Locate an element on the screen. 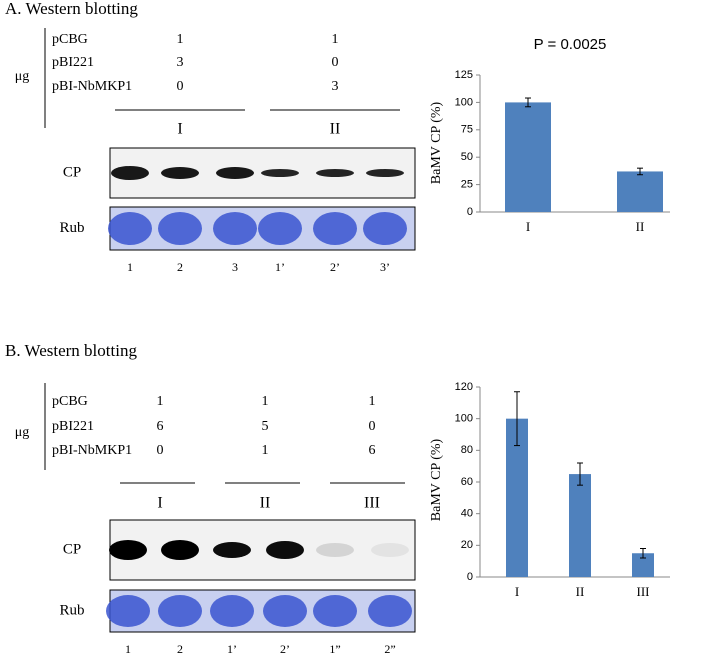 The height and width of the screenshot is (656, 709). y-tick-label: 75 is located at coordinates (467, 130).